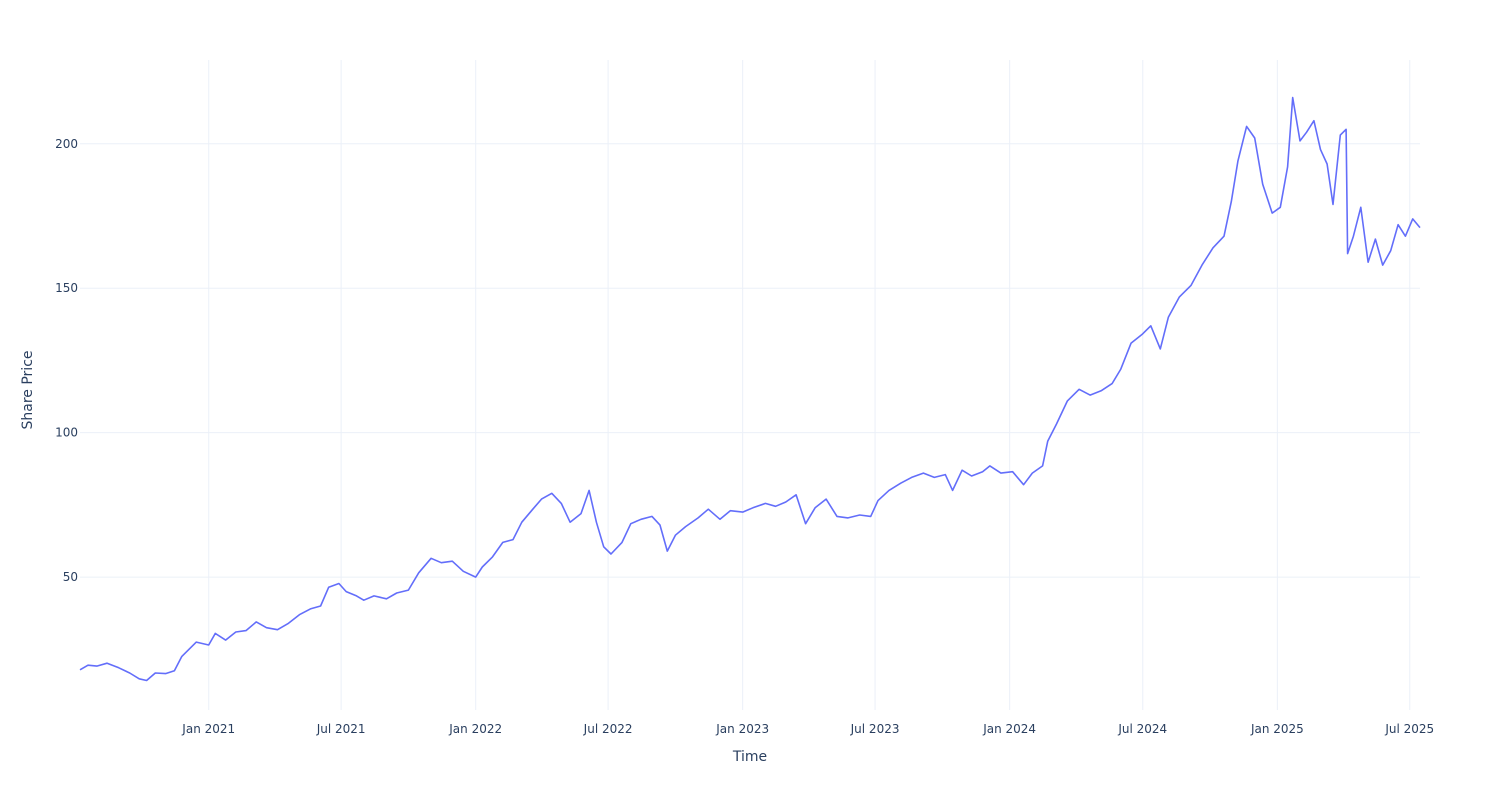  I want to click on x-tick-label: Jan 2022, so click(475, 729).